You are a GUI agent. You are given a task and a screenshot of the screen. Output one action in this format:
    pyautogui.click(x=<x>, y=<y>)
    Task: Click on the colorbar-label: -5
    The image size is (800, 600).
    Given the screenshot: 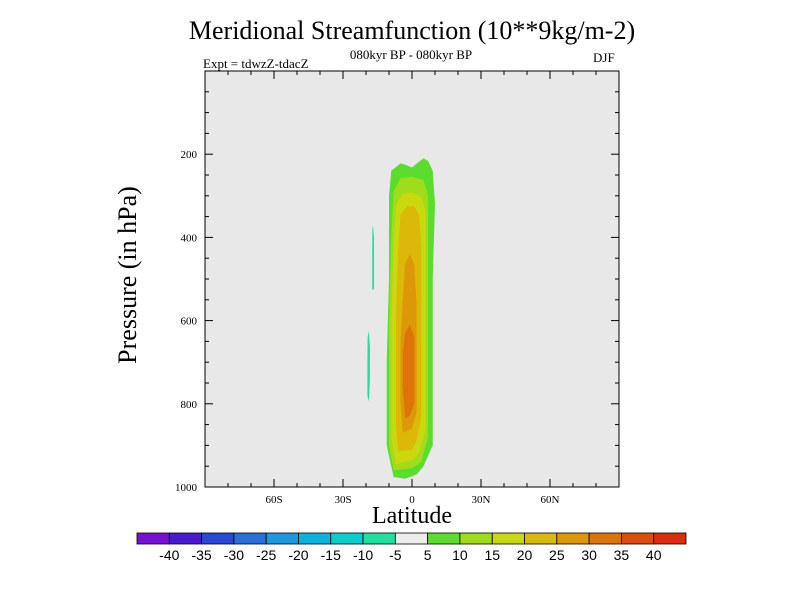 What is the action you would take?
    pyautogui.click(x=395, y=555)
    